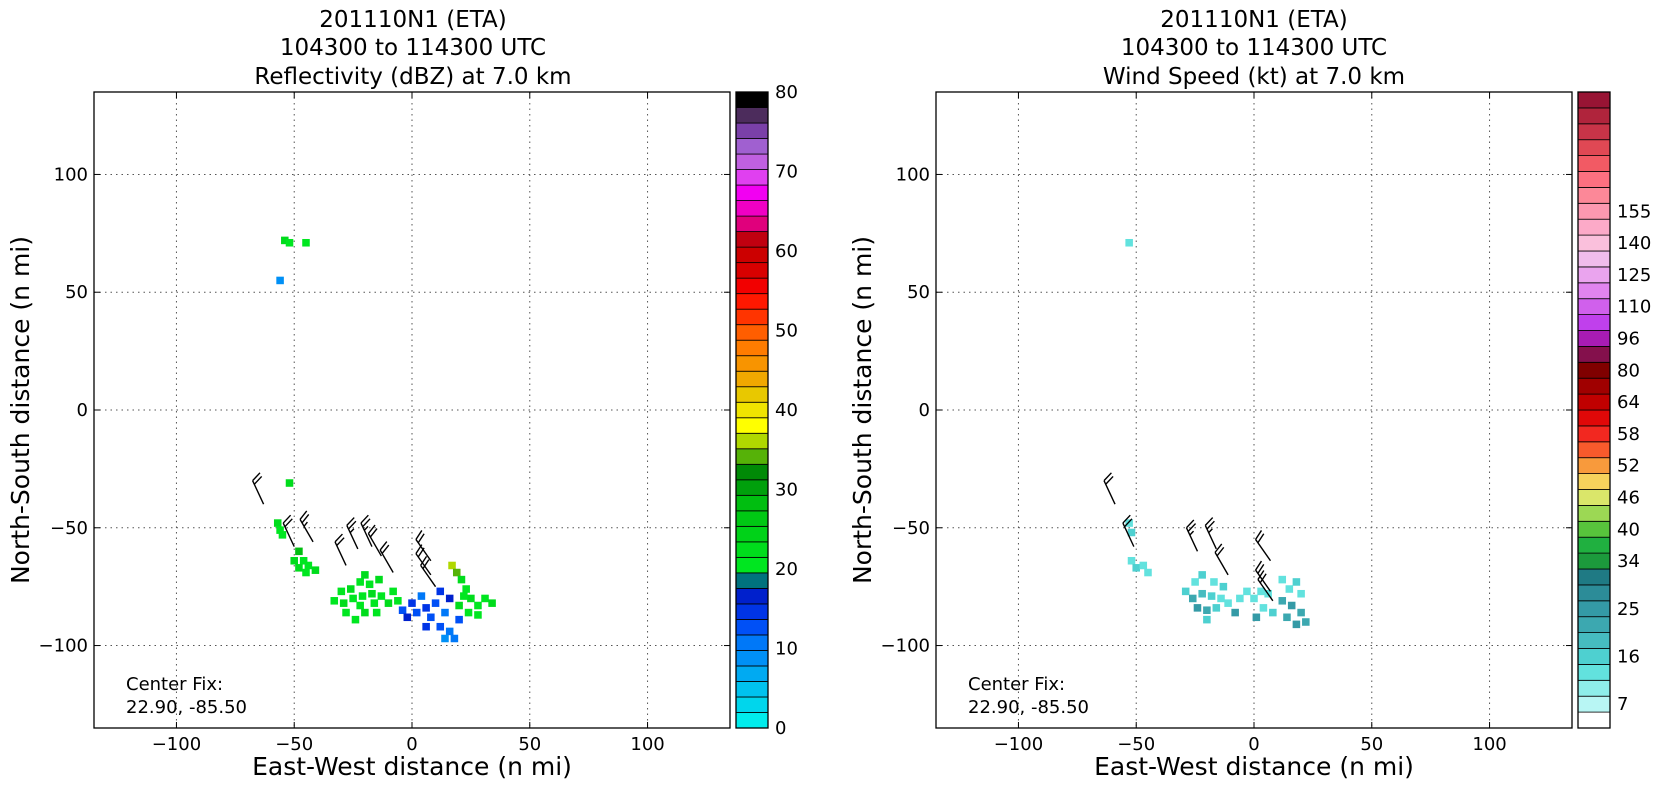  Describe the element at coordinates (924, 410) in the screenshot. I see `y-tick-label: 0` at that location.